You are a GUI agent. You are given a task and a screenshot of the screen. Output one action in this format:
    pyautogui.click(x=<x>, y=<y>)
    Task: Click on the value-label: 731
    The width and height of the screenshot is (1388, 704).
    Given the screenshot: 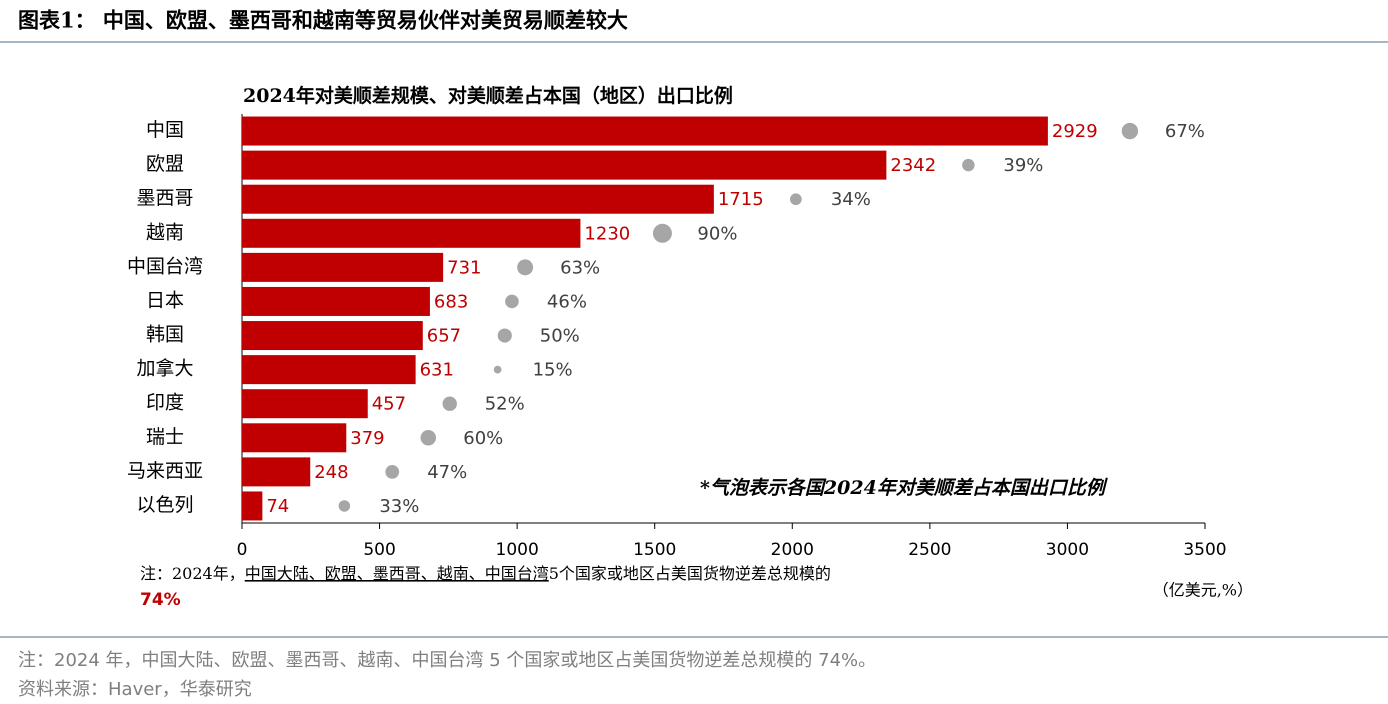 What is the action you would take?
    pyautogui.click(x=464, y=267)
    